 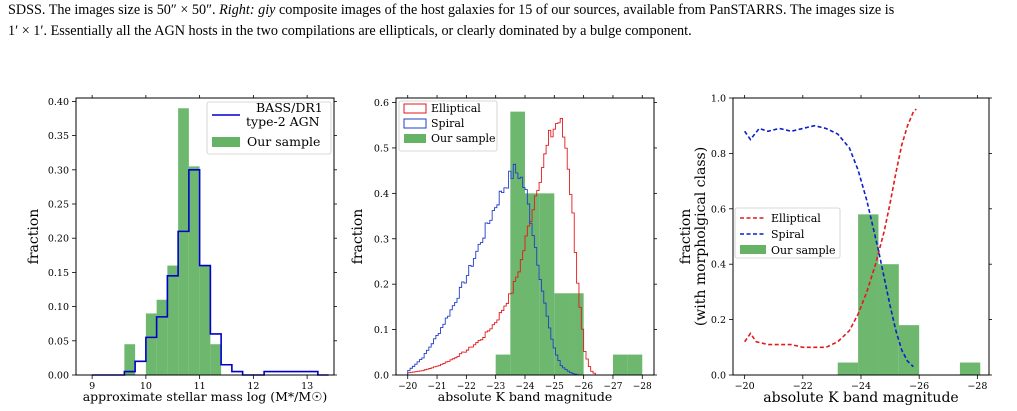 What do you see at coordinates (58, 341) in the screenshot?
I see `y-tick-label: 0.05` at bounding box center [58, 341].